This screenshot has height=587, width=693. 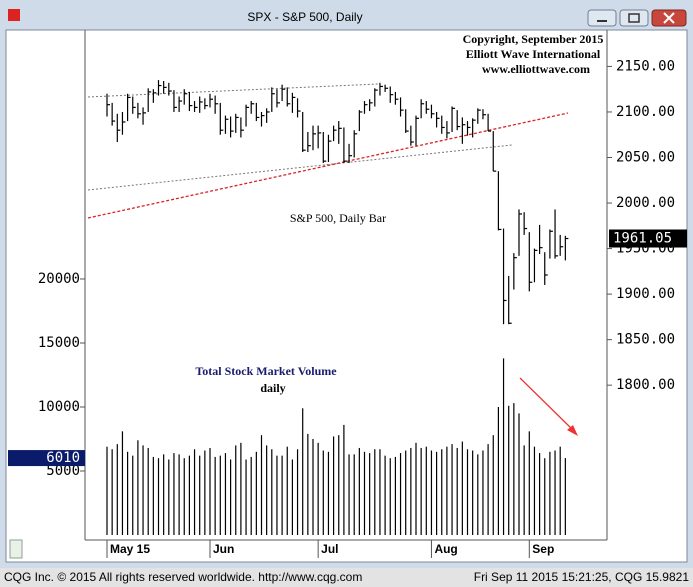 I want to click on x-tick-label: May 15, so click(x=130, y=549).